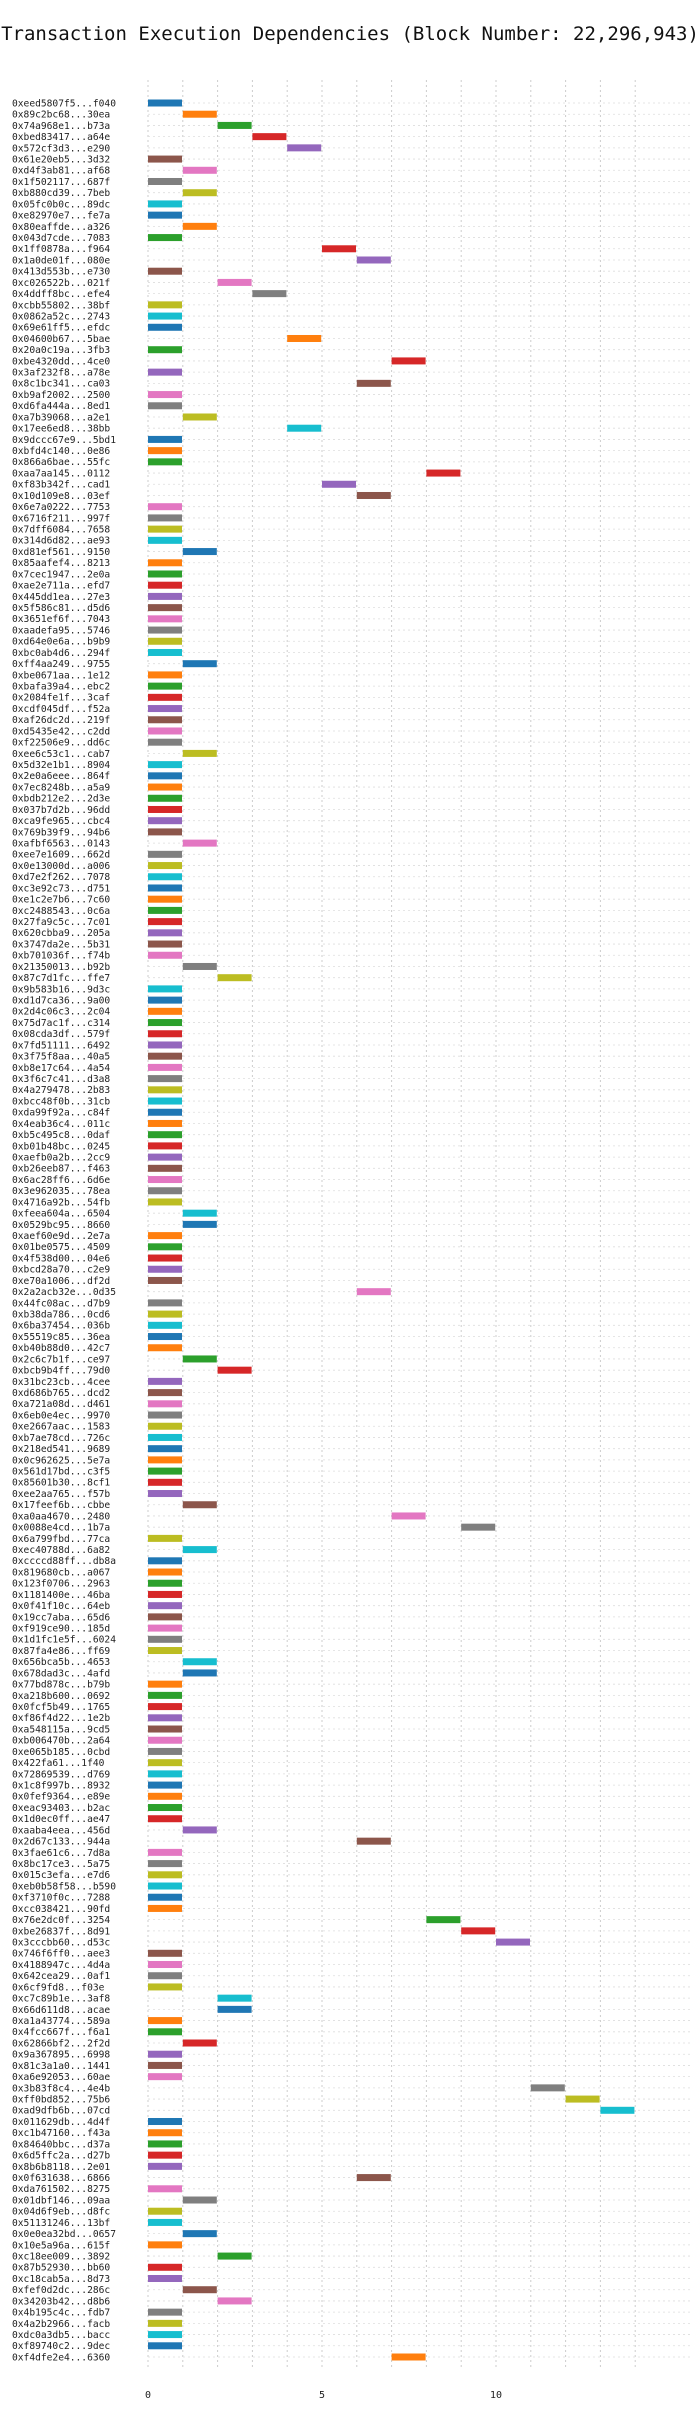 This screenshot has height=2424, width=700. What do you see at coordinates (61, 2167) in the screenshot?
I see `y-tick-label: 0x8b6b8118...2e01` at bounding box center [61, 2167].